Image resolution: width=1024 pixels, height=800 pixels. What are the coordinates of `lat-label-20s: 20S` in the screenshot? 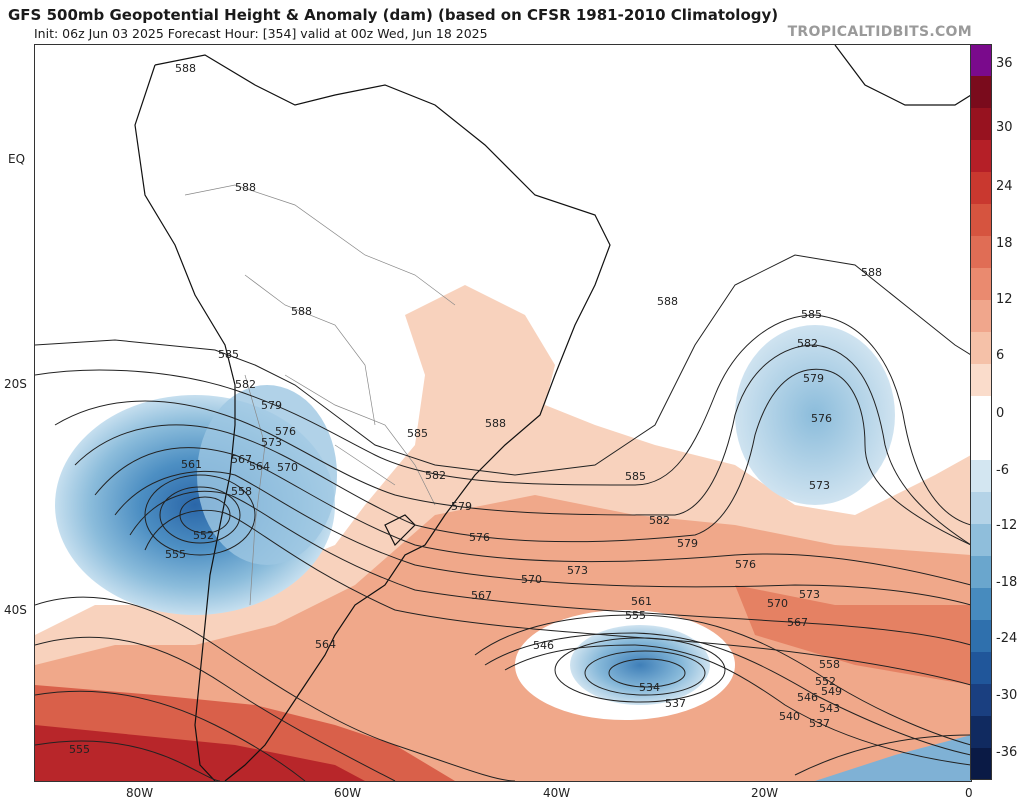 It's located at (15, 384).